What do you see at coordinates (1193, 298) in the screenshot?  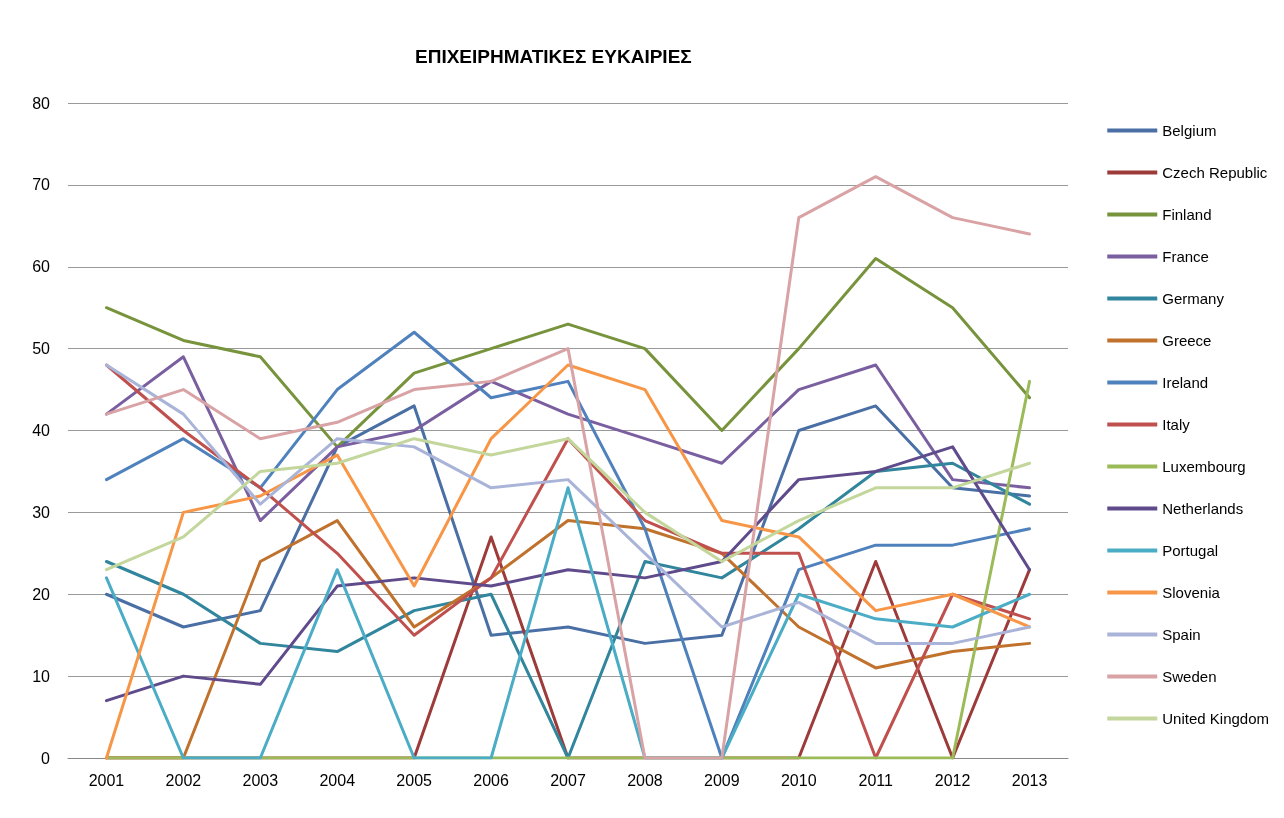 I see `legend-label: Germany` at bounding box center [1193, 298].